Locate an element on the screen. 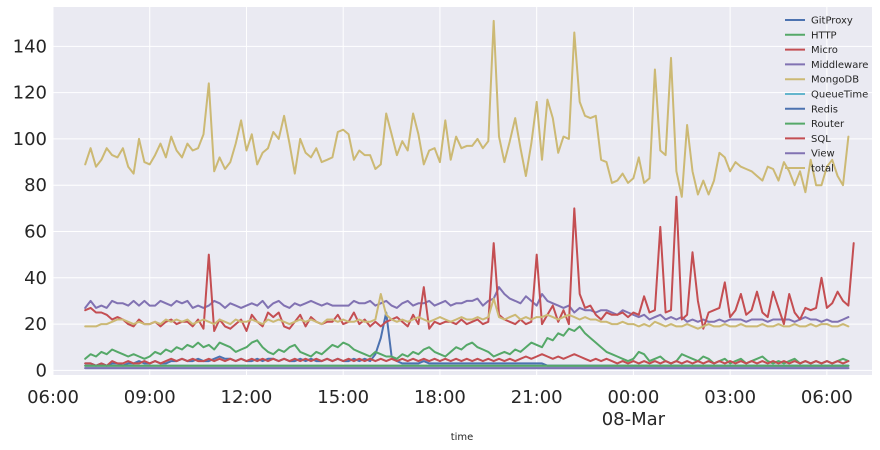 The width and height of the screenshot is (880, 450). y-tick-label: 120 is located at coordinates (30, 93).